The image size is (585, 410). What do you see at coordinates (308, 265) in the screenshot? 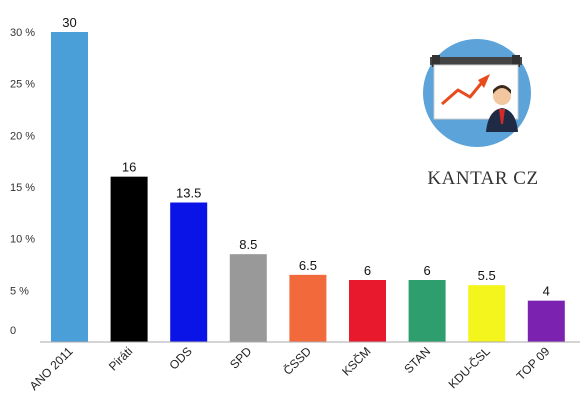
I see `bar-value-label: 6.5` at bounding box center [308, 265].